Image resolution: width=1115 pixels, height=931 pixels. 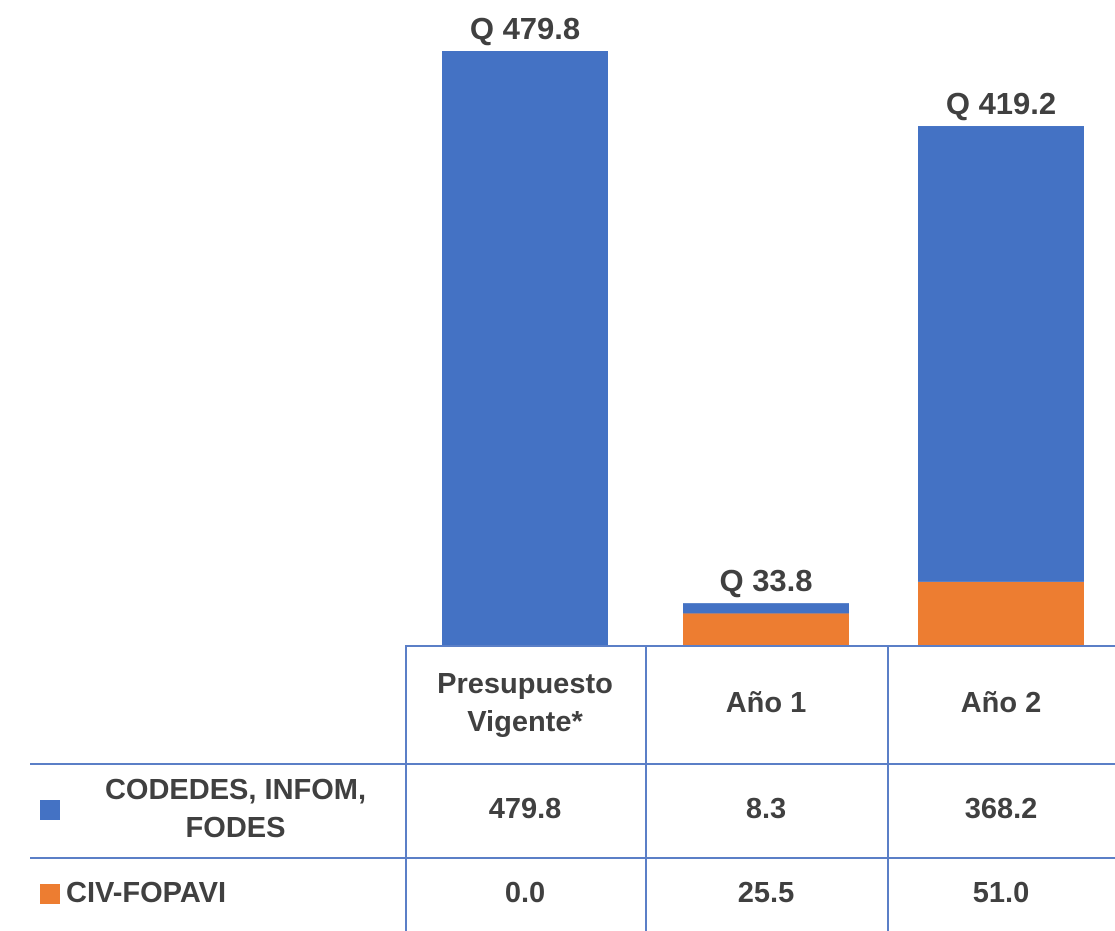 I want to click on legend-entry: CODEDES, INFOM, FODES, so click(x=217, y=810).